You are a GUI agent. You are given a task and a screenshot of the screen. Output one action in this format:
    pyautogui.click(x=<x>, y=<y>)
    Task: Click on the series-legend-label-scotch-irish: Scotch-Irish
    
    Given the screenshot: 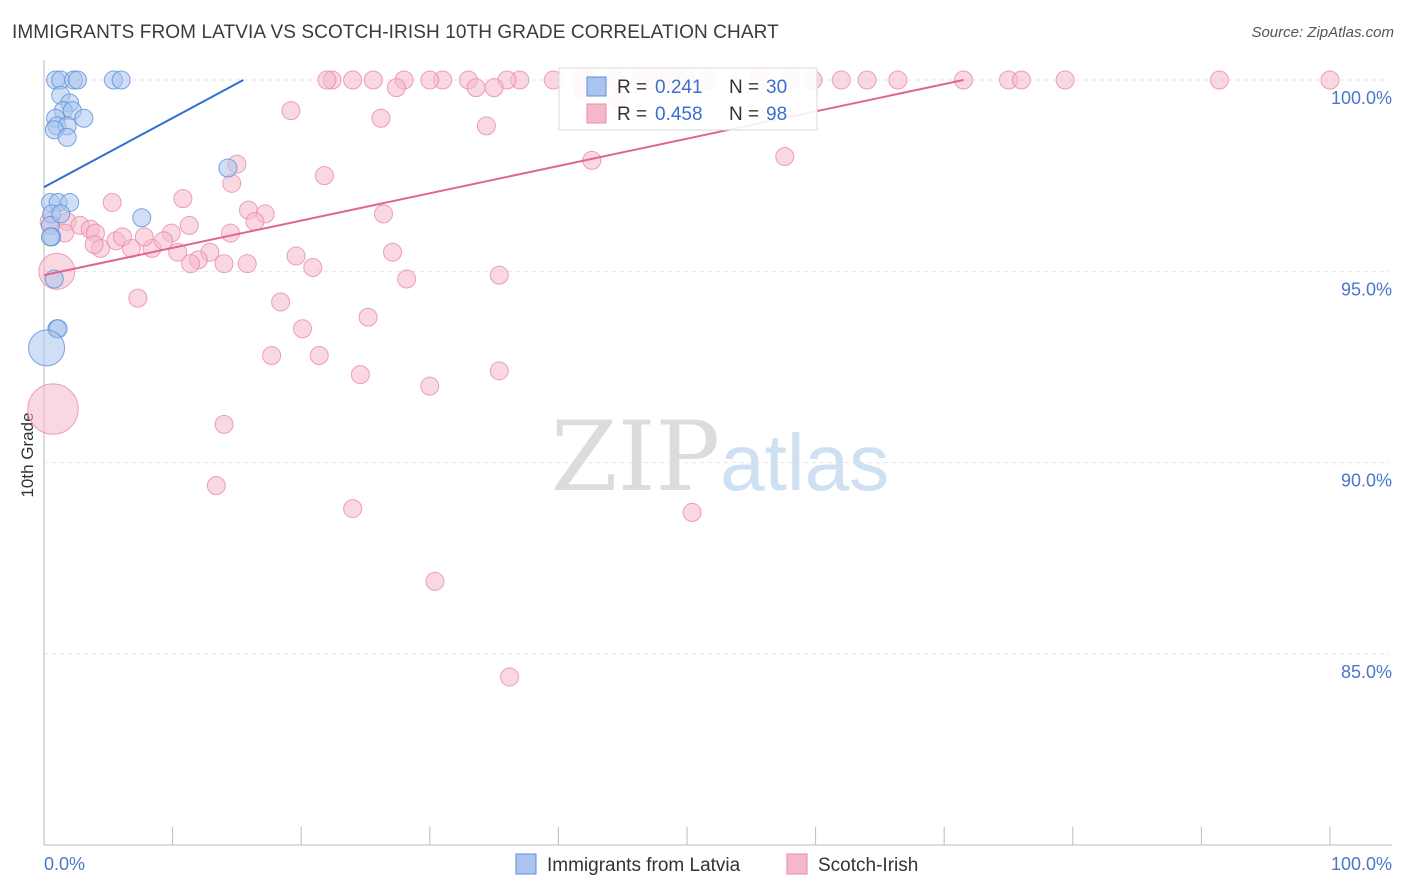 What is the action you would take?
    pyautogui.click(x=868, y=865)
    